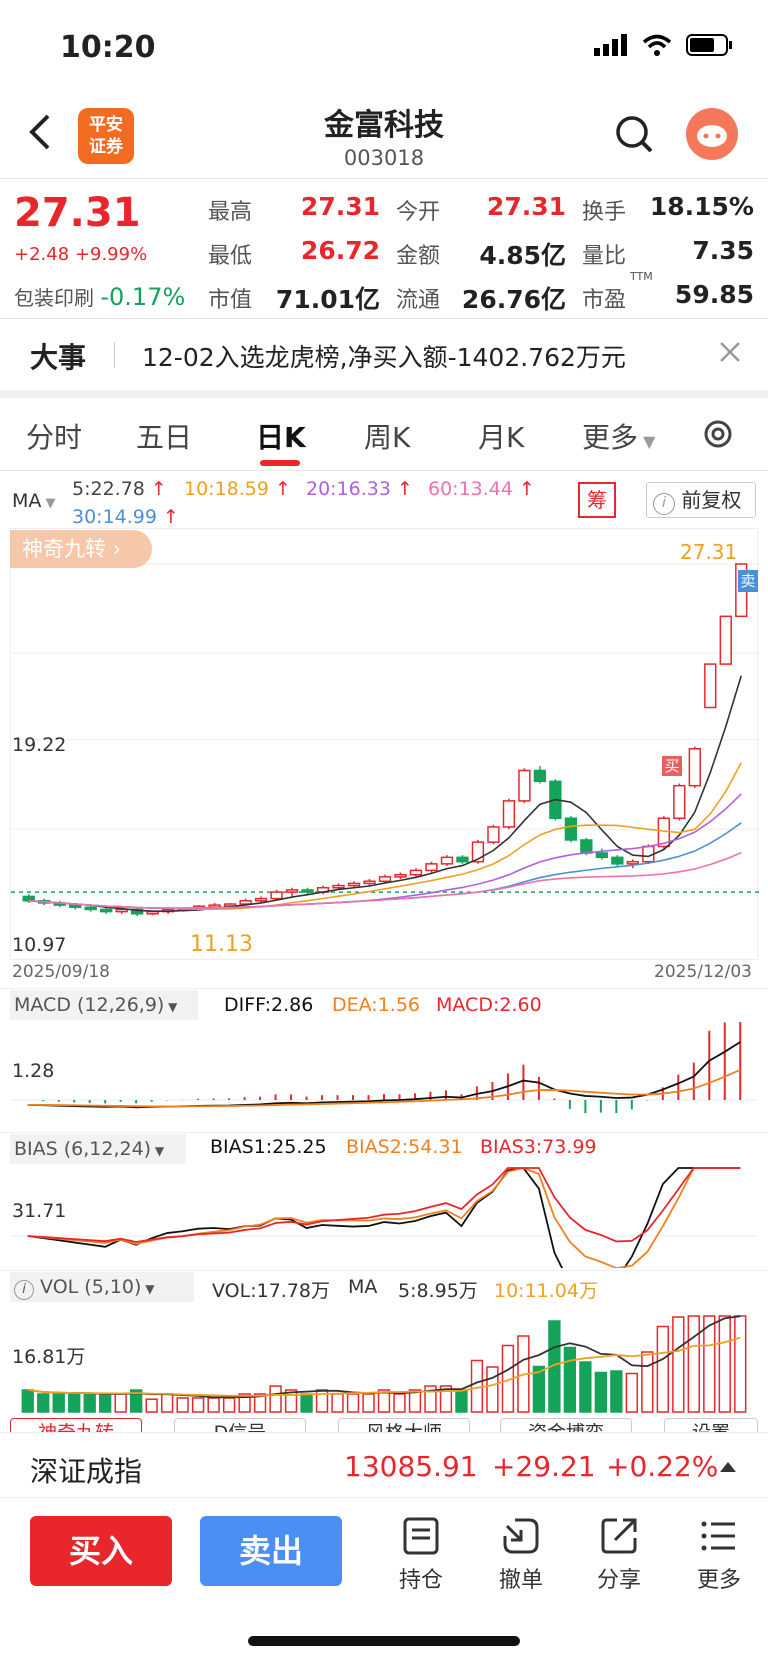 The image size is (768, 1663). Describe the element at coordinates (327, 299) in the screenshot. I see `mkt-cap-value: 71.01亿` at that location.